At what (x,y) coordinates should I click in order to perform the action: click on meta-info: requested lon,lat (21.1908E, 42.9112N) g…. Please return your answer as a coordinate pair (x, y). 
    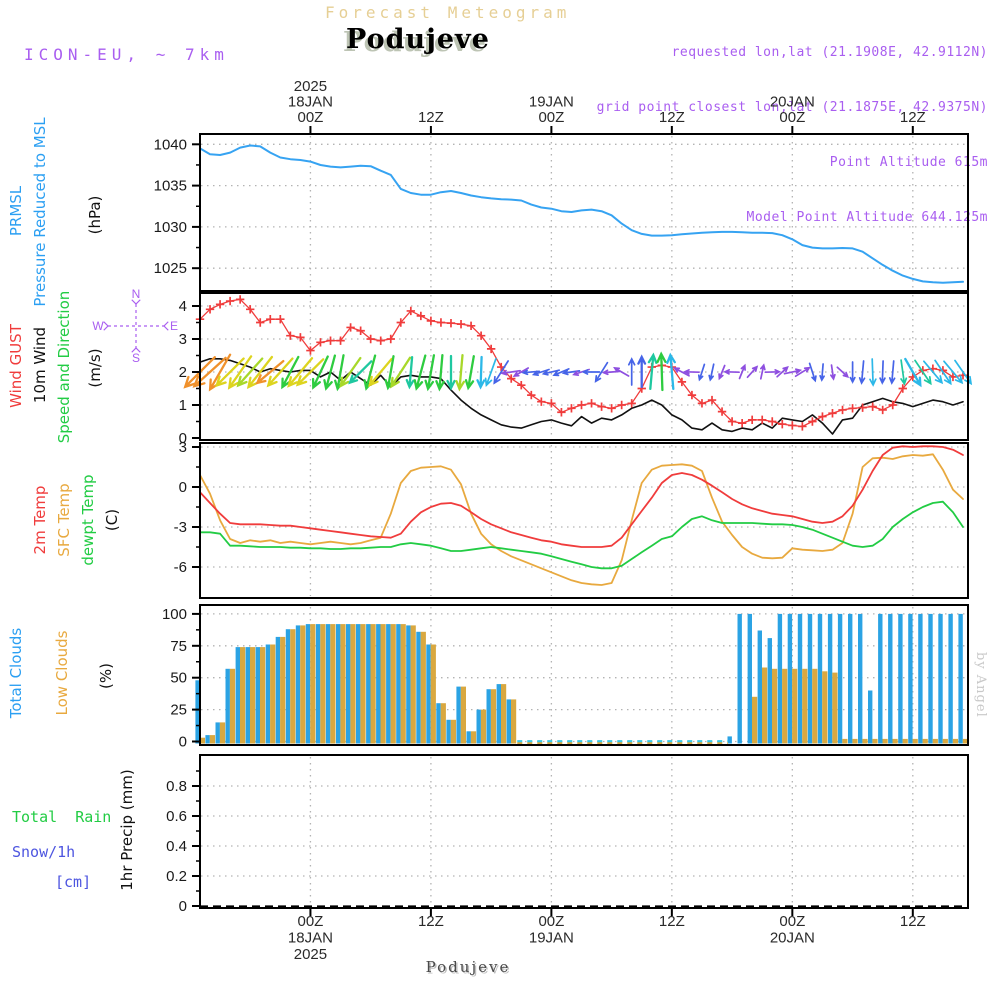
    Looking at the image, I should click on (792, 136).